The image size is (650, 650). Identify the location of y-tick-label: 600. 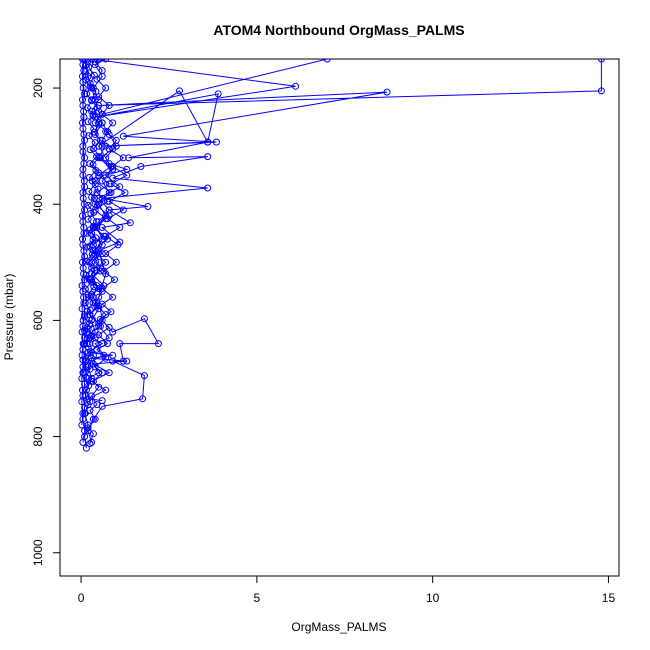
(38, 320).